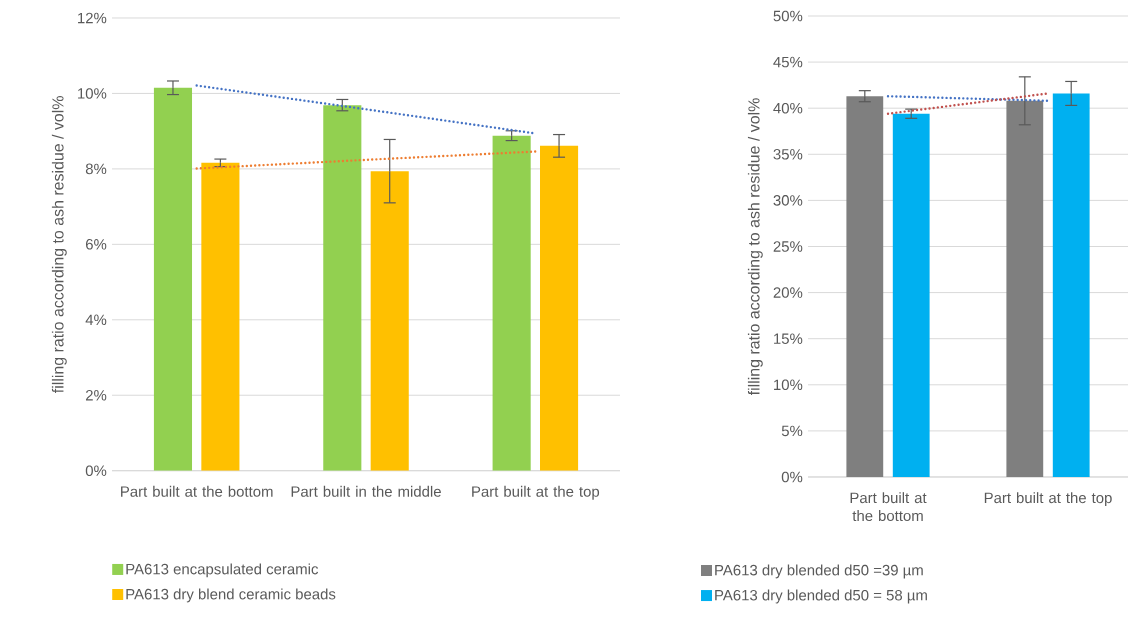 The width and height of the screenshot is (1133, 625). I want to click on y-tick-label: 5%, so click(792, 431).